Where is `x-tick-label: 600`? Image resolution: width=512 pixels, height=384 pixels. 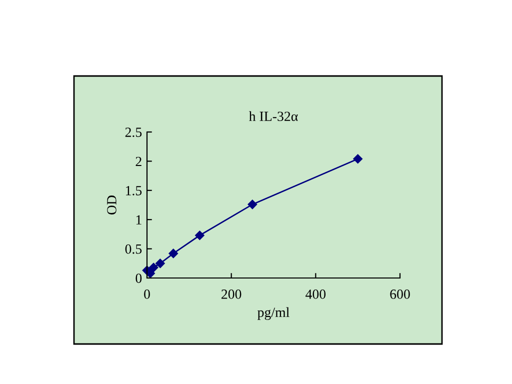
x-tick-label: 600 is located at coordinates (400, 294).